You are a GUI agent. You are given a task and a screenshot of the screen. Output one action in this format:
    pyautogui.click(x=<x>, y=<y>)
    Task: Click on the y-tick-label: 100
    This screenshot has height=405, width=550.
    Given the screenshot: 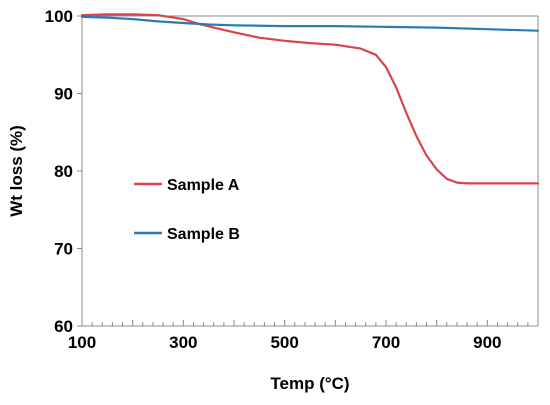 What is the action you would take?
    pyautogui.click(x=59, y=16)
    